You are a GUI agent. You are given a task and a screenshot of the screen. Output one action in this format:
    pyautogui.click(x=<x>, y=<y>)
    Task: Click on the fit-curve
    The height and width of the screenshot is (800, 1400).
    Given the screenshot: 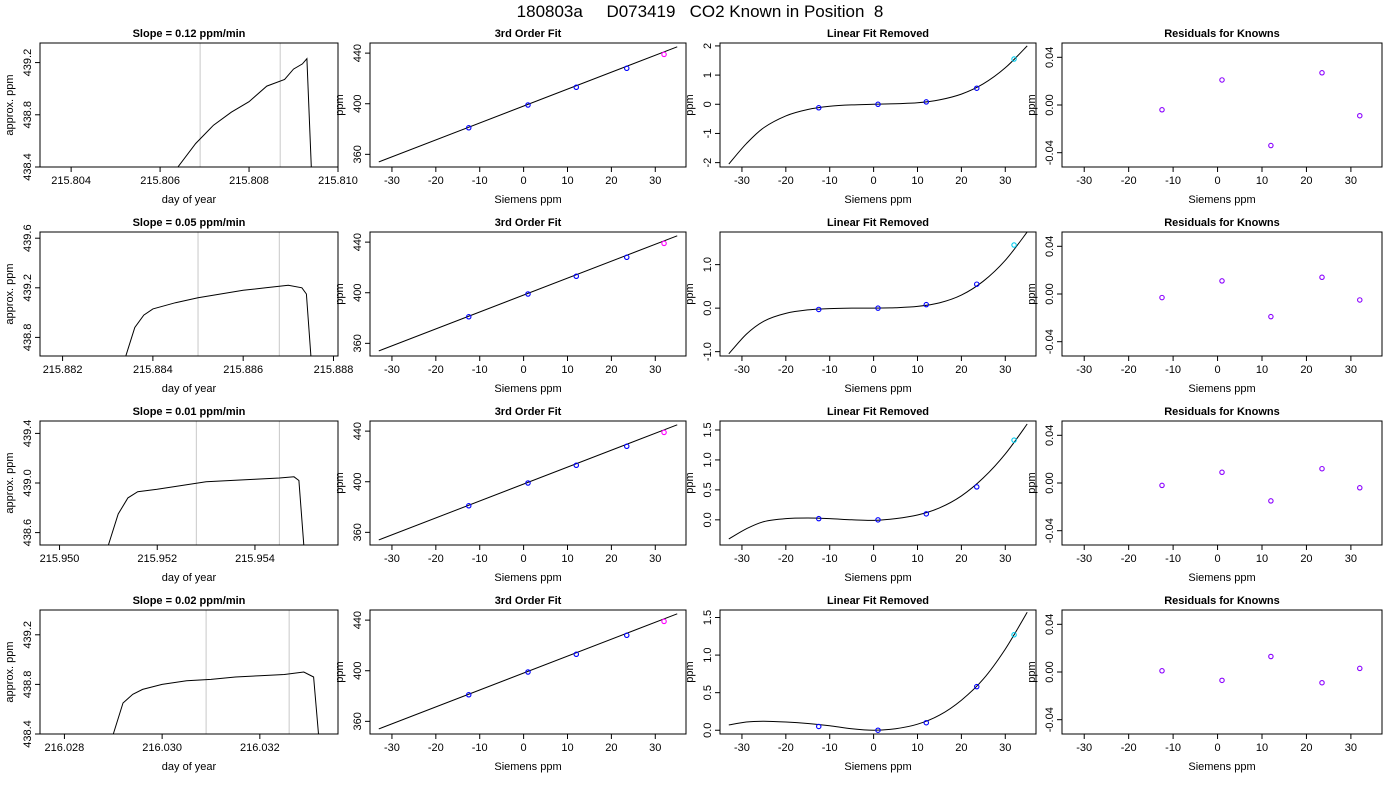 What is the action you would take?
    pyautogui.click(x=878, y=481)
    